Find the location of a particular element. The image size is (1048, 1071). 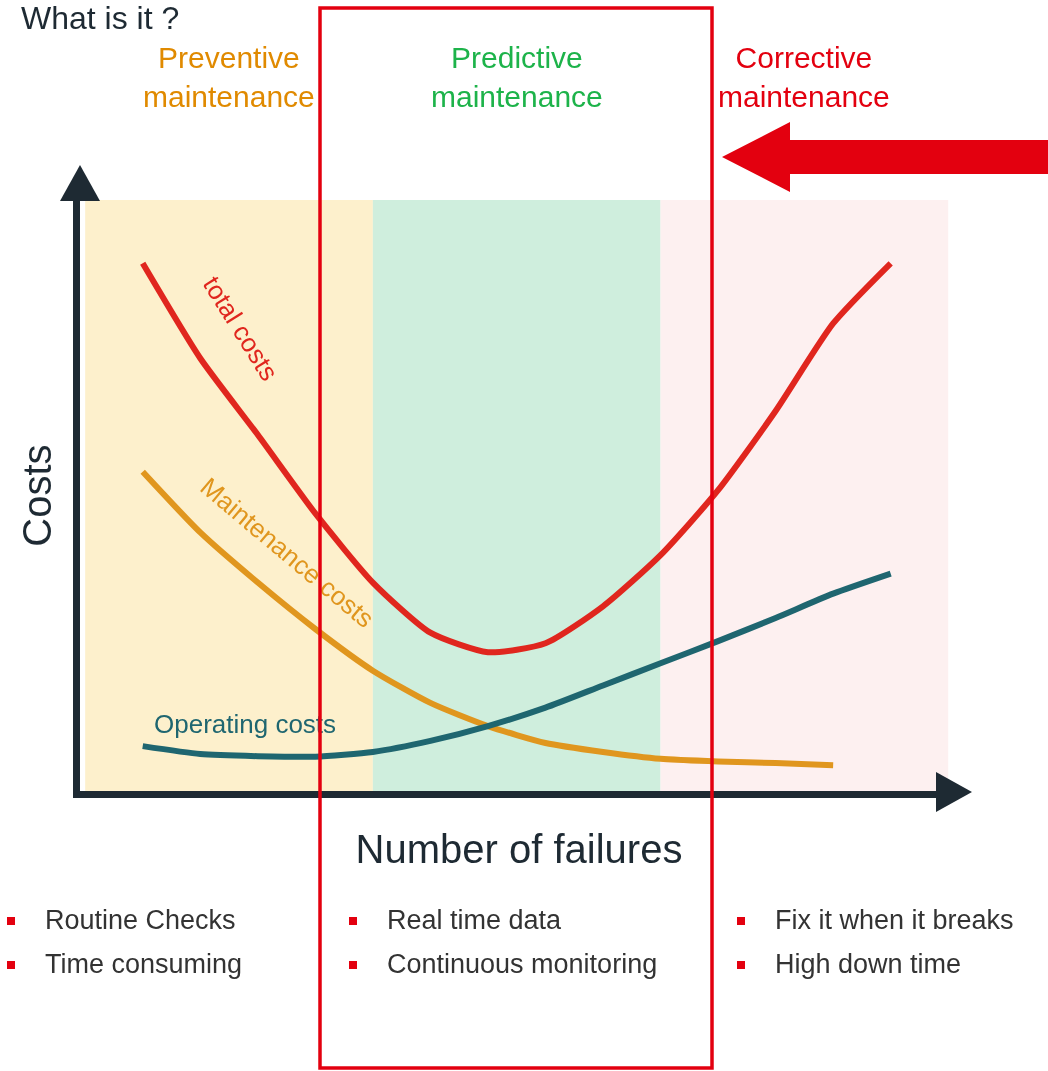

y-axis-title: Costs is located at coordinates (36, 495).